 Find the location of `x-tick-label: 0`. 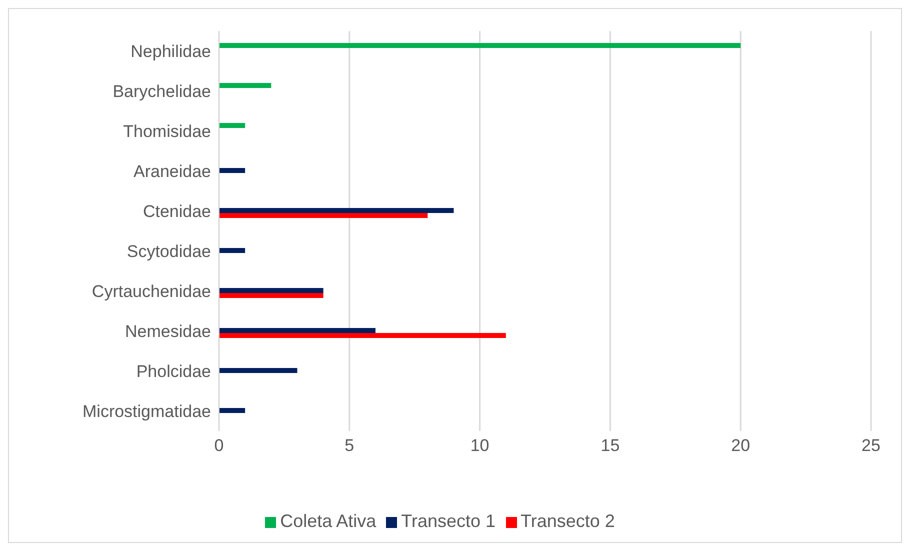

x-tick-label: 0 is located at coordinates (219, 446).